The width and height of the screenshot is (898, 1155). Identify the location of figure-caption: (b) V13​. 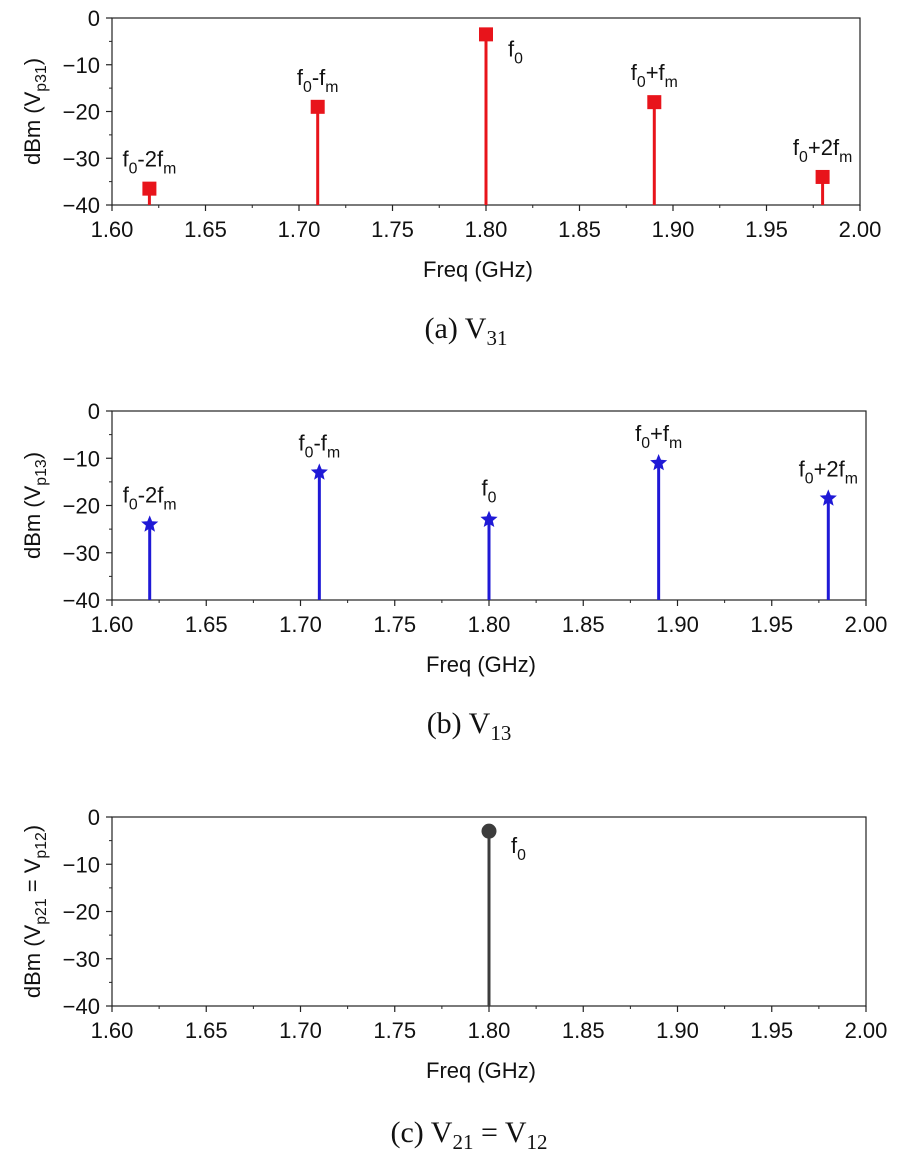
(469, 726).